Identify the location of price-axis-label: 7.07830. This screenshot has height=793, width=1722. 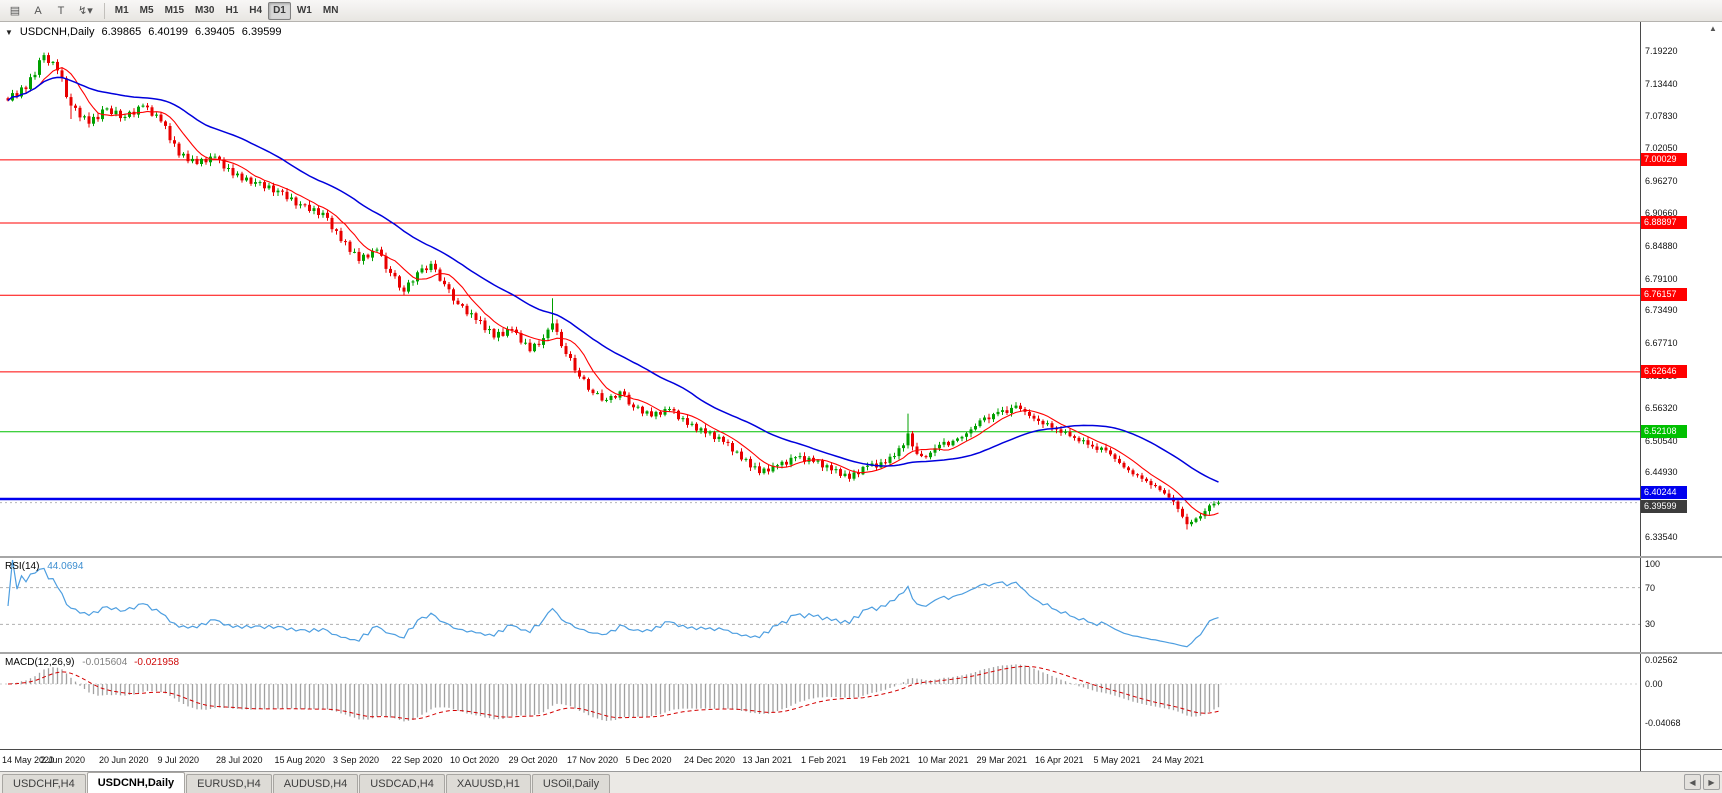
(1661, 115).